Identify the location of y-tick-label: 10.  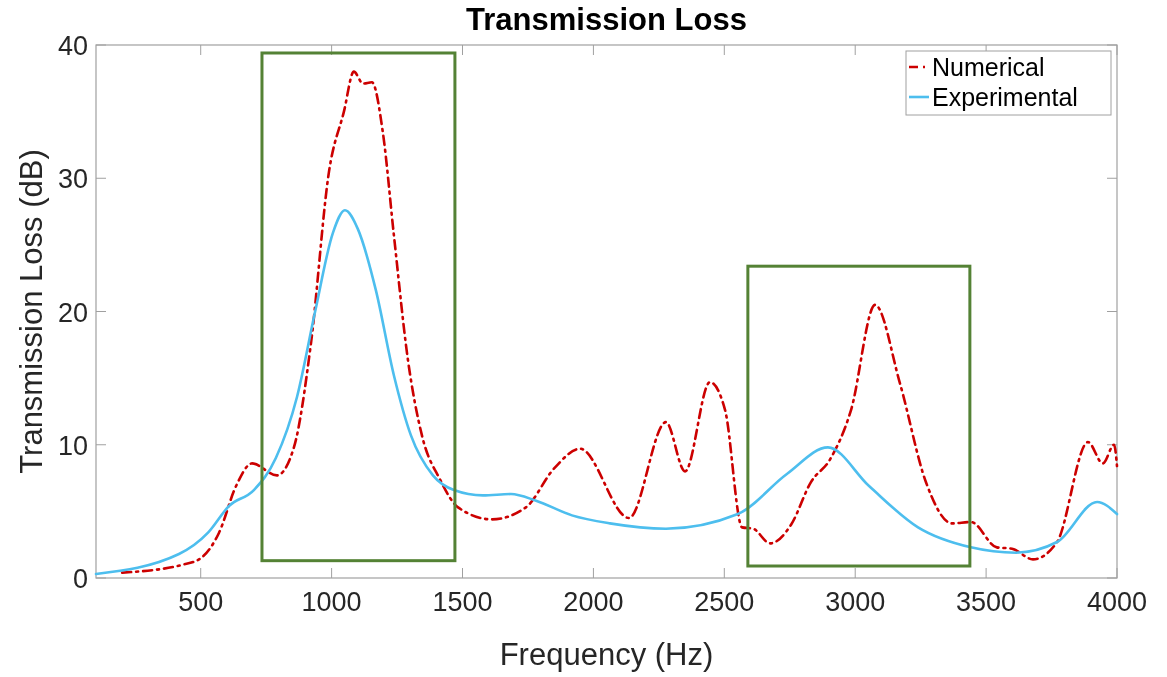
(72, 445).